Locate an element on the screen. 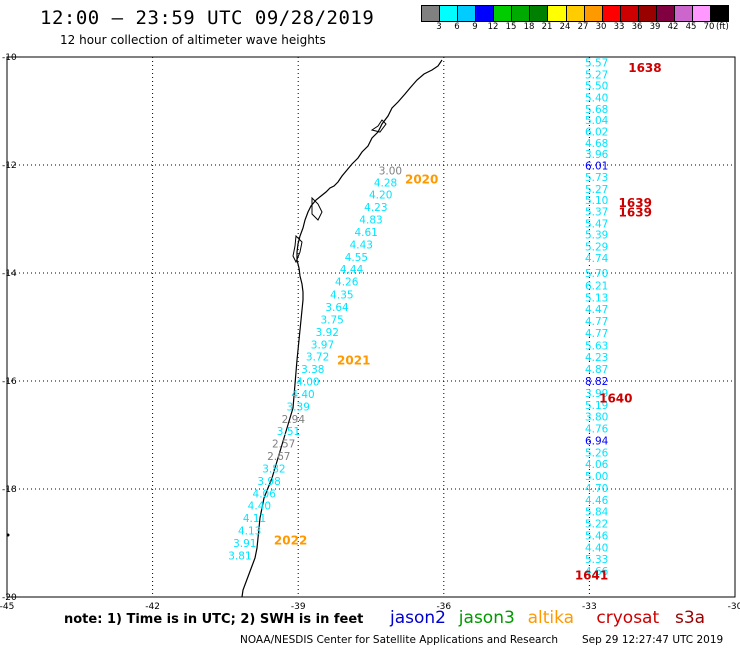 This screenshot has height=650, width=740. swh-value-label: 4.43 is located at coordinates (361, 245).